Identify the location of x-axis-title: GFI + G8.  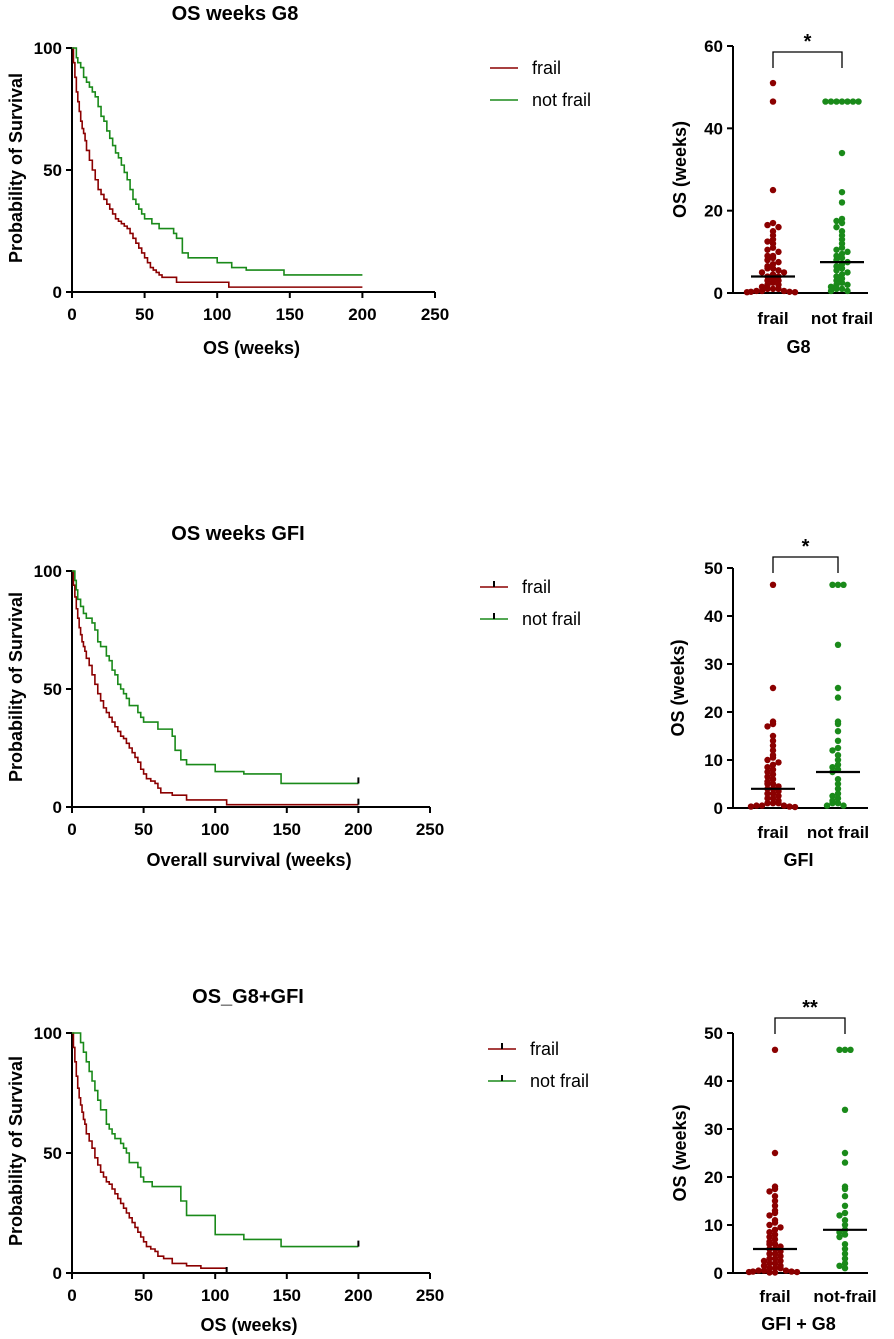
(798, 1324).